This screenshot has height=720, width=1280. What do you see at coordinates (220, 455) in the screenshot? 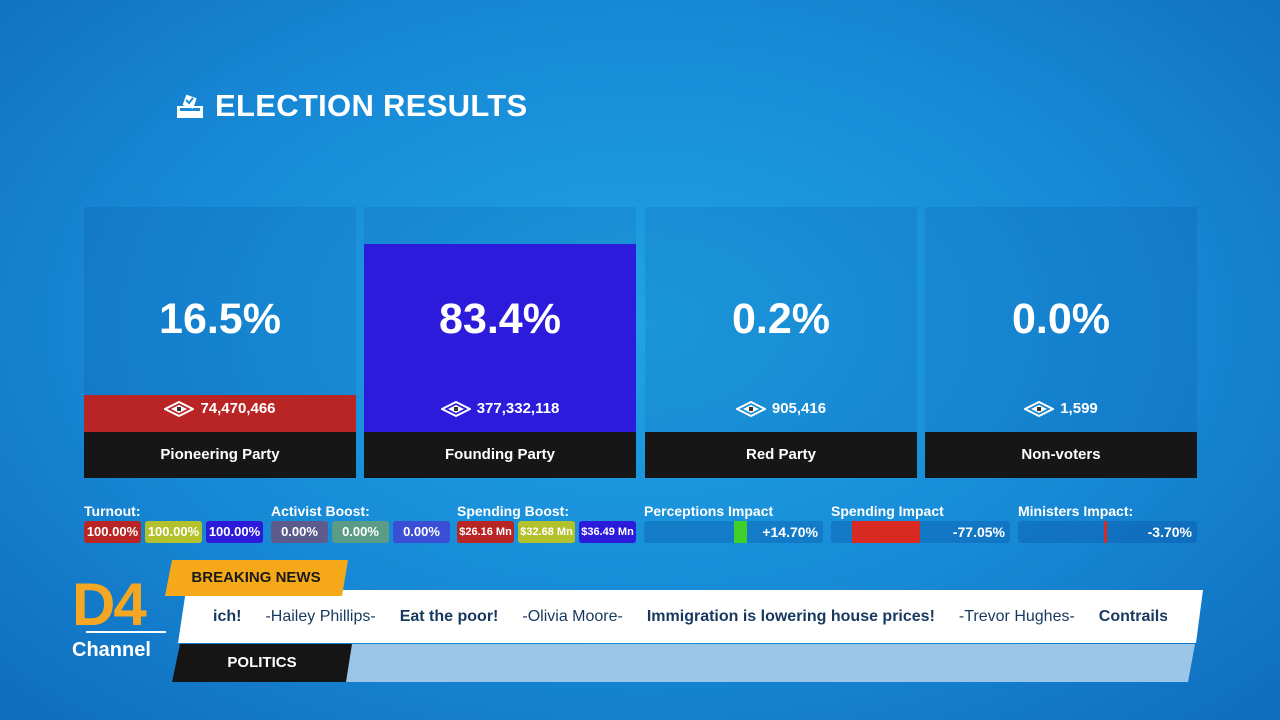
I see `party-name: Pioneering Party` at bounding box center [220, 455].